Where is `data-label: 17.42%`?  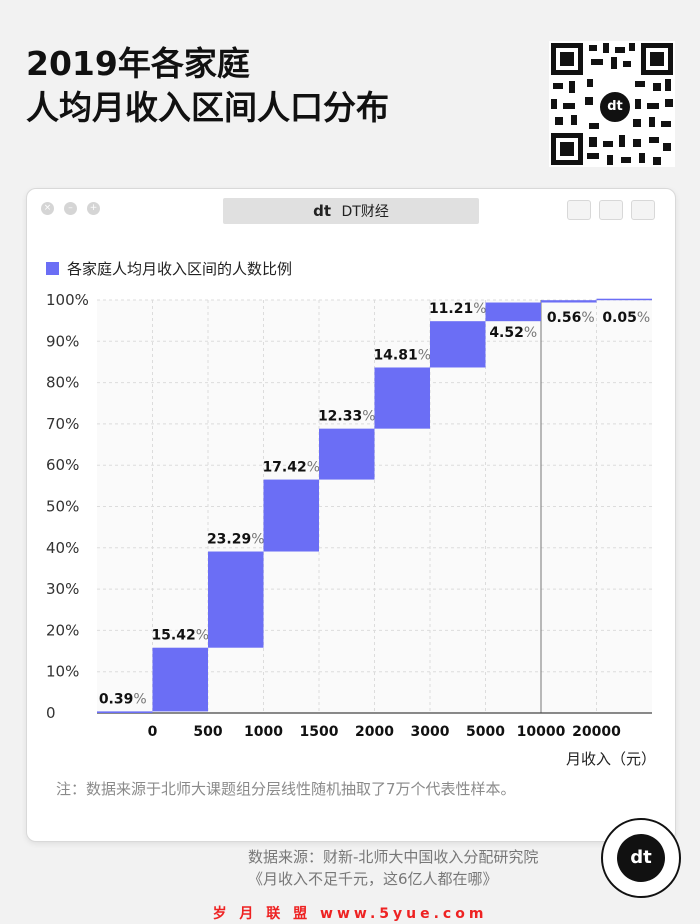
data-label: 17.42% is located at coordinates (291, 468).